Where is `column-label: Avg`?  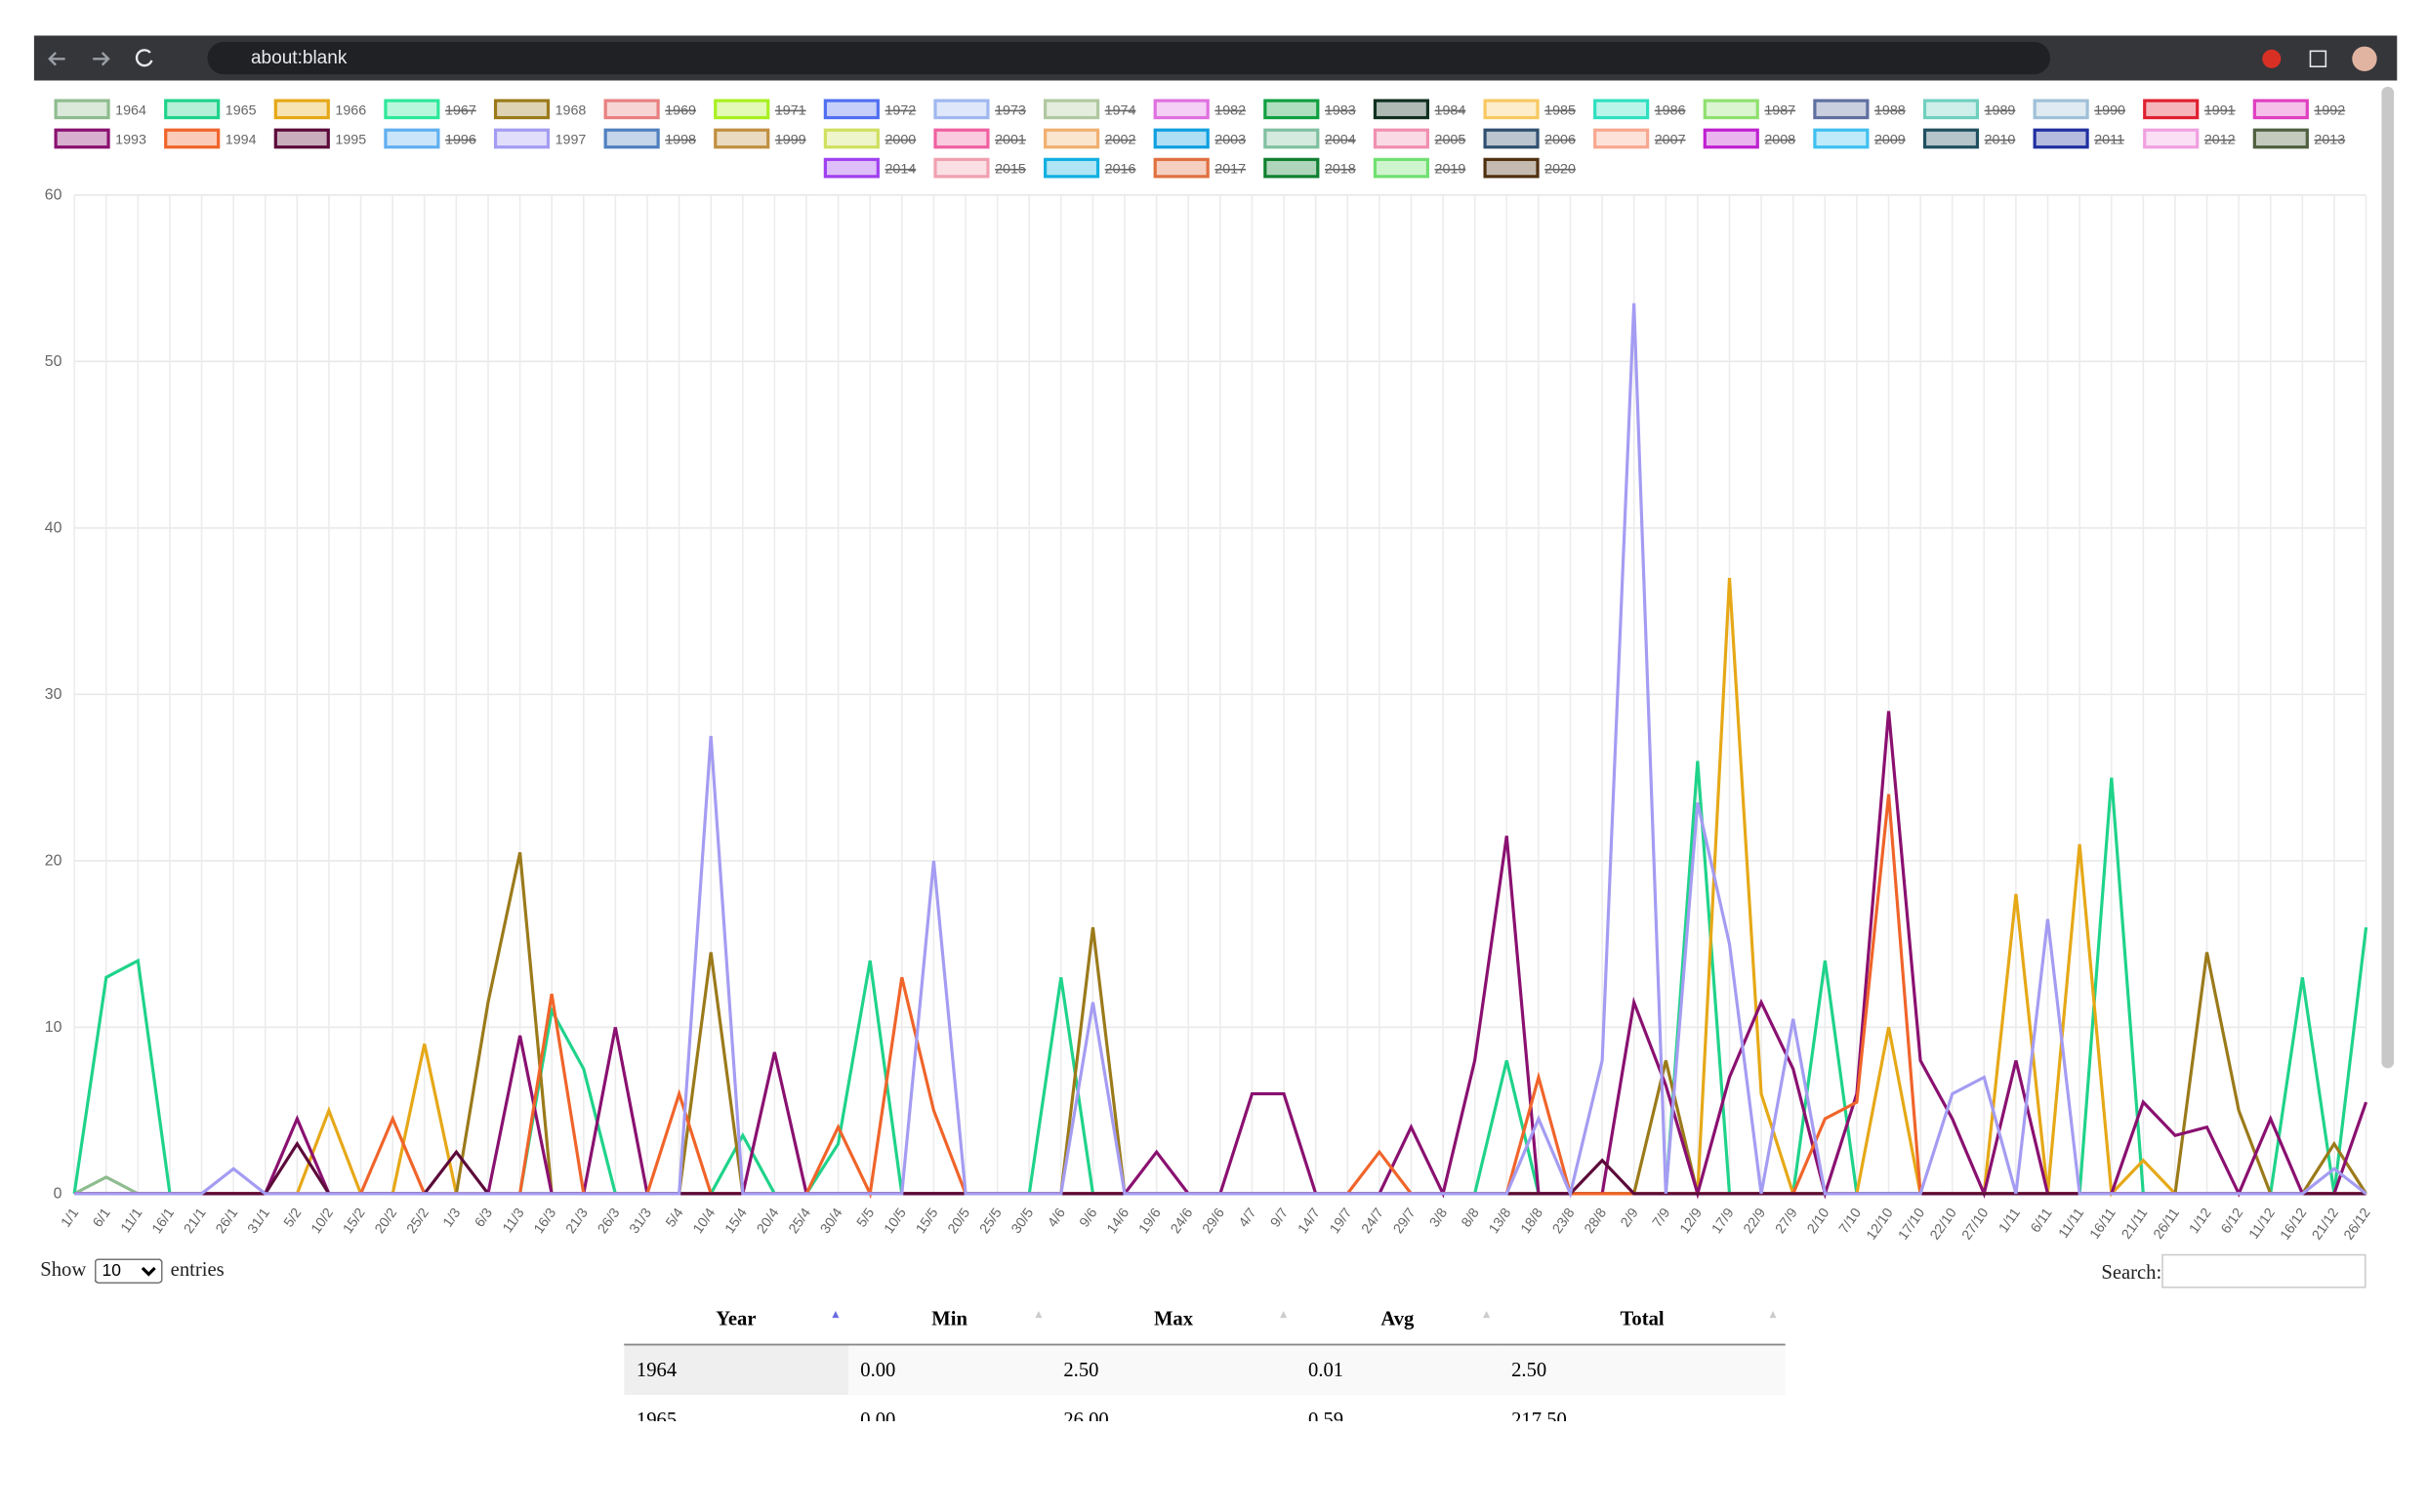
column-label: Avg is located at coordinates (1397, 1318).